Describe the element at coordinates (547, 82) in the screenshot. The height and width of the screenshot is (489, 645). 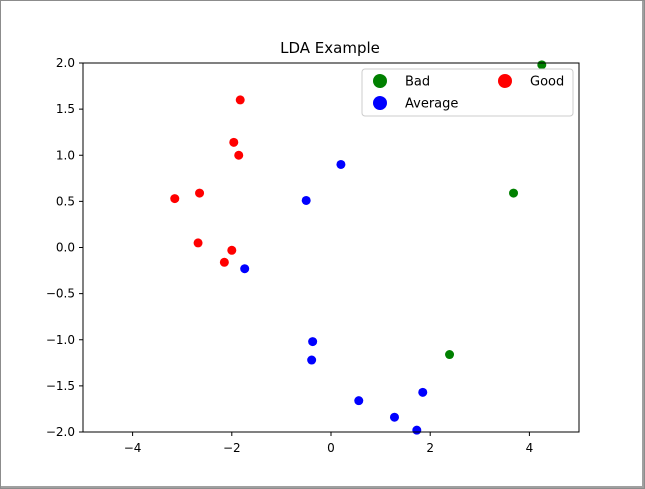
I see `legend-label-good: Good` at that location.